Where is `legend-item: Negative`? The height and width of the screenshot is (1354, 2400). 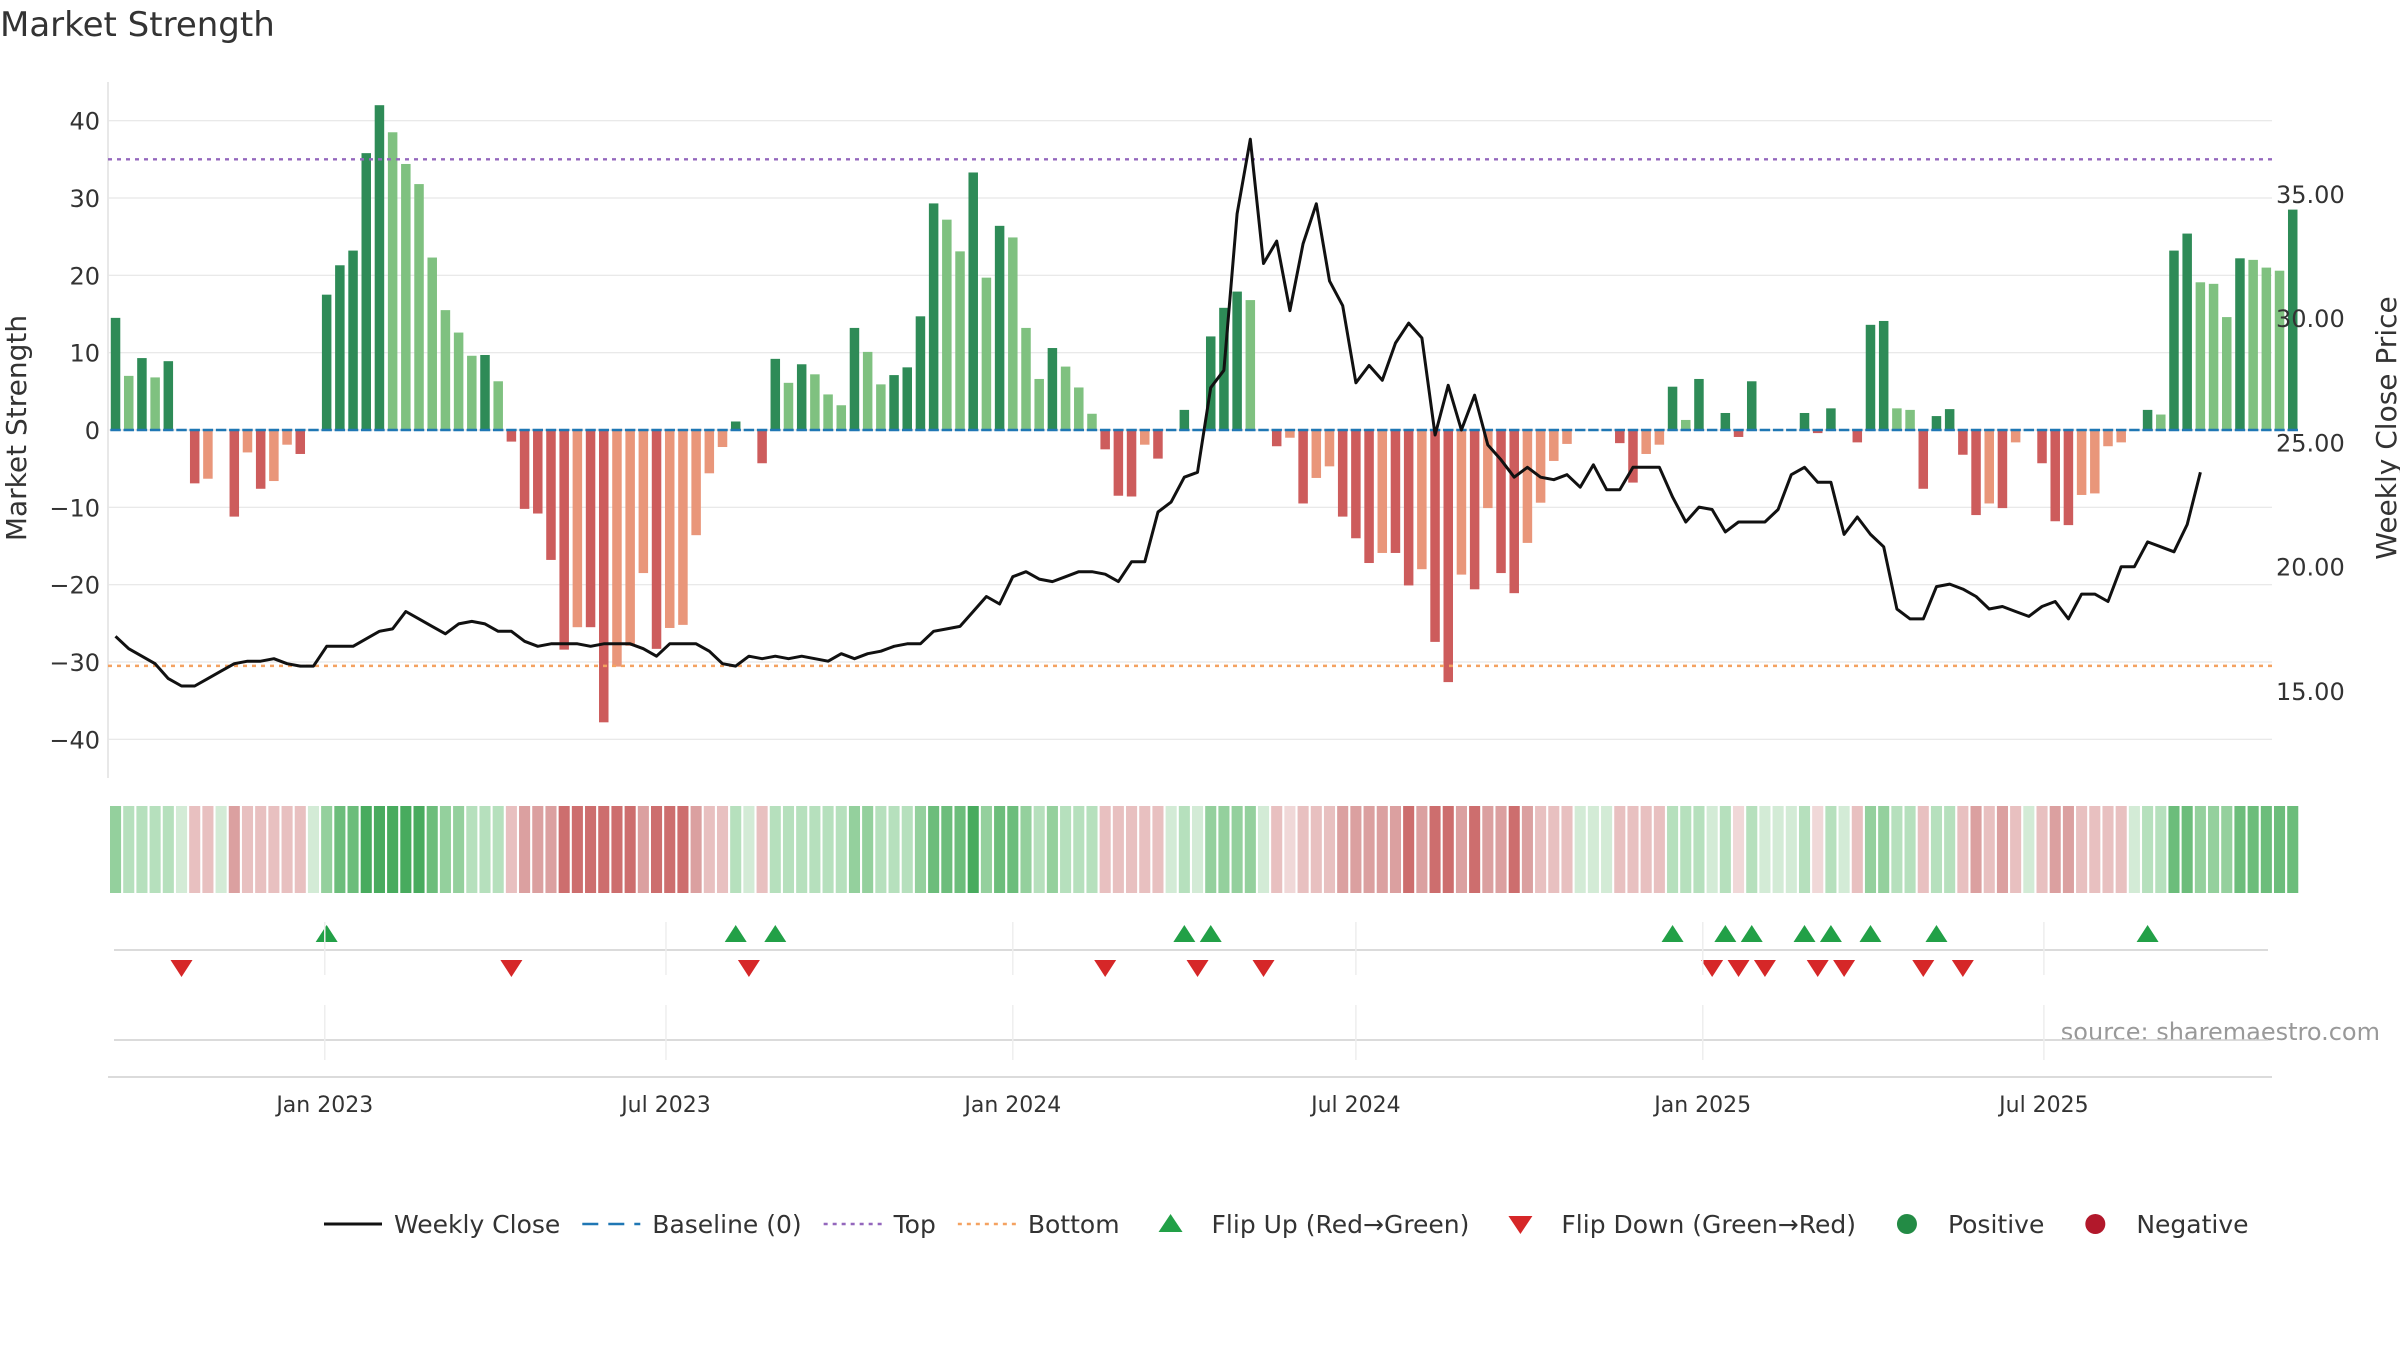 legend-item: Negative is located at coordinates (2167, 1224).